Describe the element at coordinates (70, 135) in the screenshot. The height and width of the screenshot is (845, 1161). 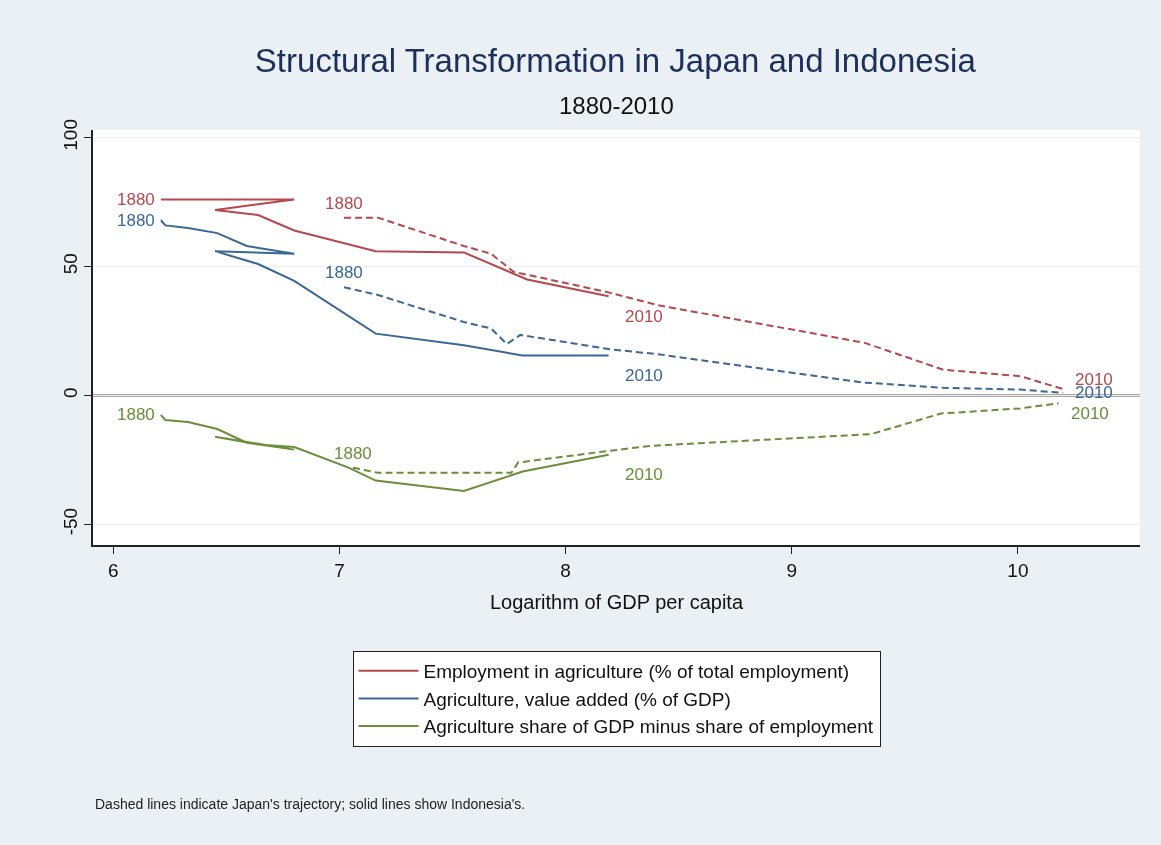
I see `y-tick-label: 100` at that location.